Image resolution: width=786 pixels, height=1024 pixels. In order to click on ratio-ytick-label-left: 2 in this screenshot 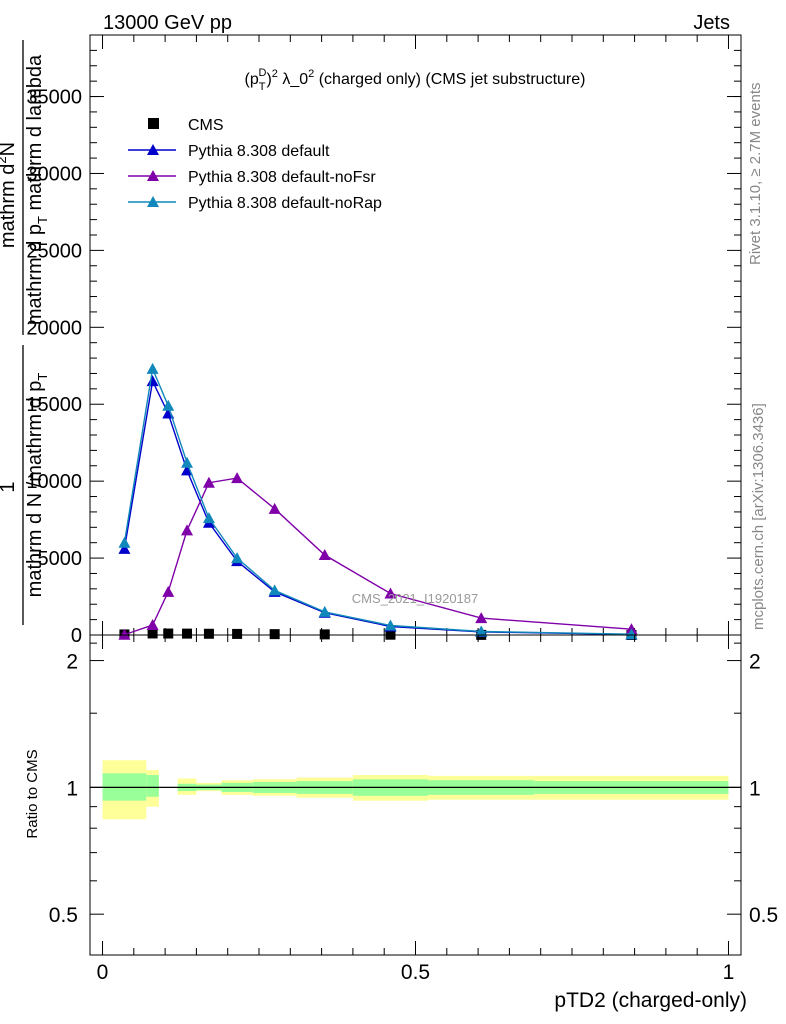, I will do `click(72, 662)`.